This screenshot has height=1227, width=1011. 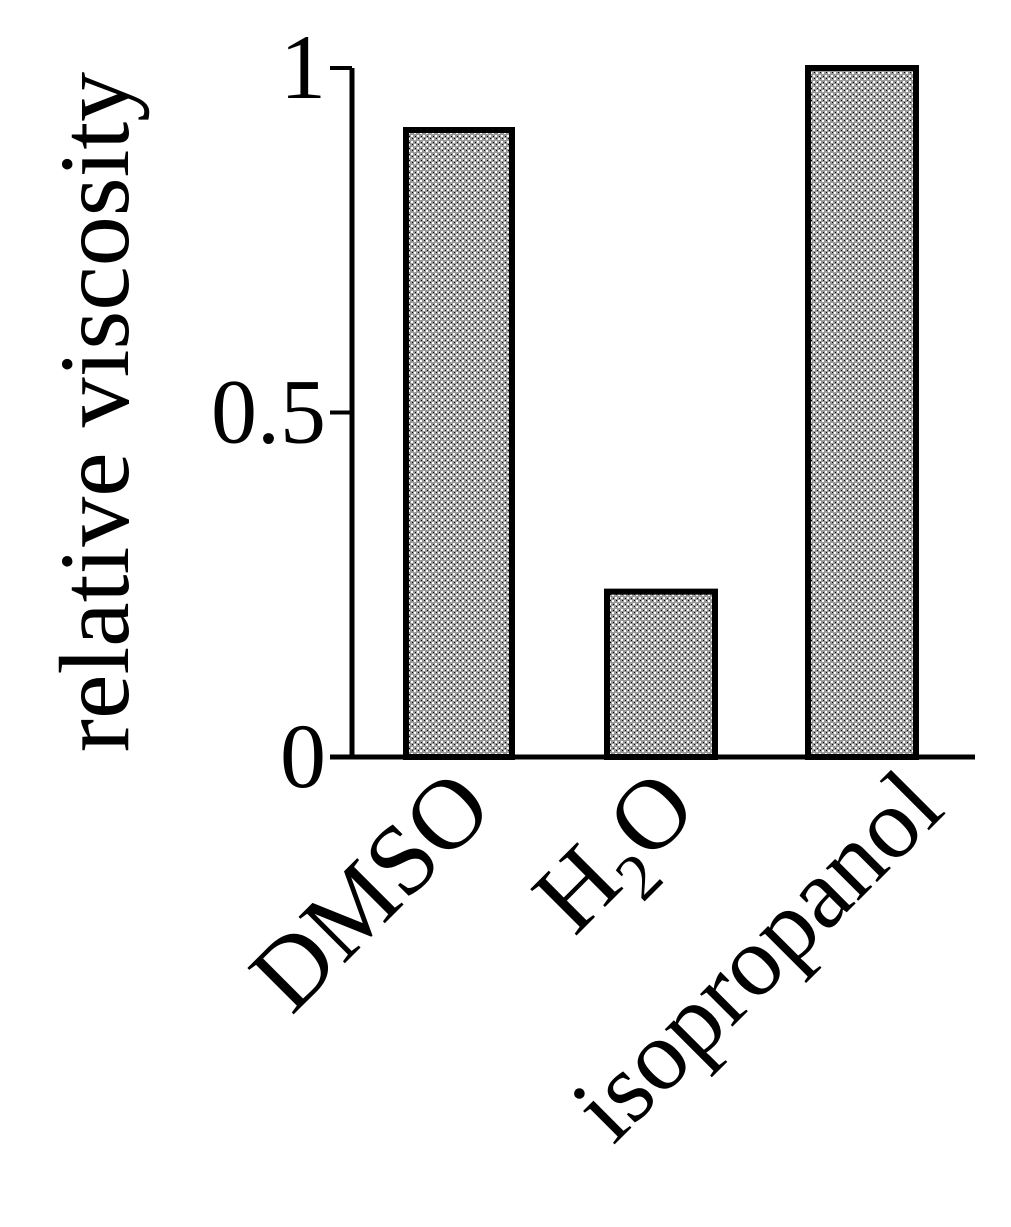 I want to click on y-axis-title: relative viscosity, so click(x=94, y=412).